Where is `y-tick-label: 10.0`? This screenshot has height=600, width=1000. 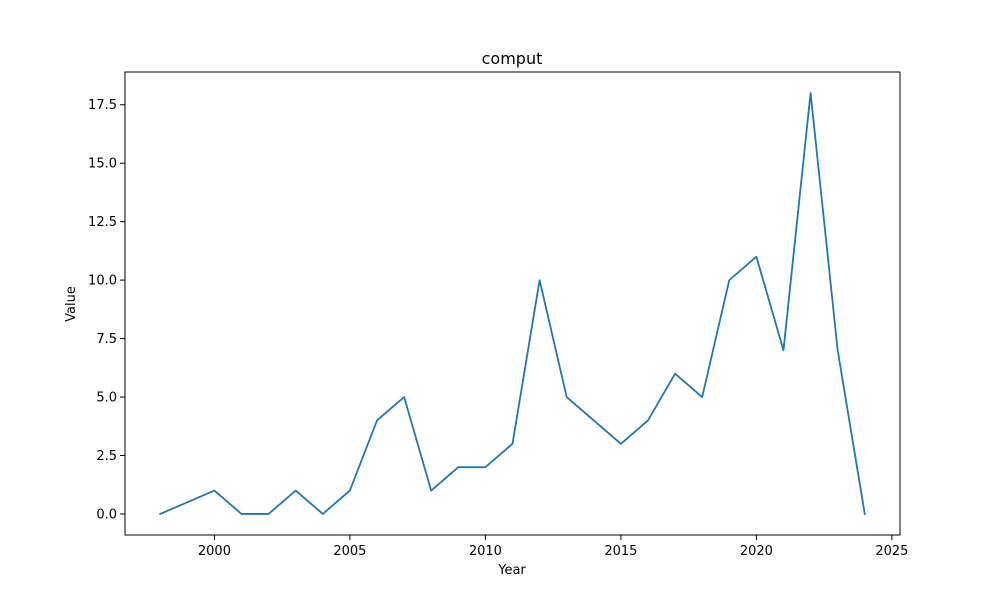 y-tick-label: 10.0 is located at coordinates (102, 281).